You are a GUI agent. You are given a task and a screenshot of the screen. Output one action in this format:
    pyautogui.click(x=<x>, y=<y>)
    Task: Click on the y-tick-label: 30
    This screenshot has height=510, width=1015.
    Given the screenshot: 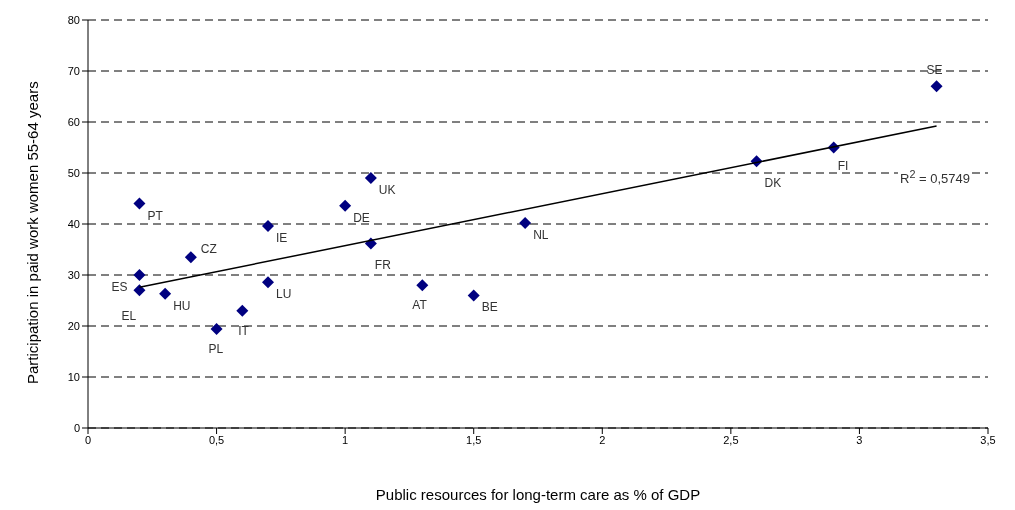 What is the action you would take?
    pyautogui.click(x=73, y=274)
    